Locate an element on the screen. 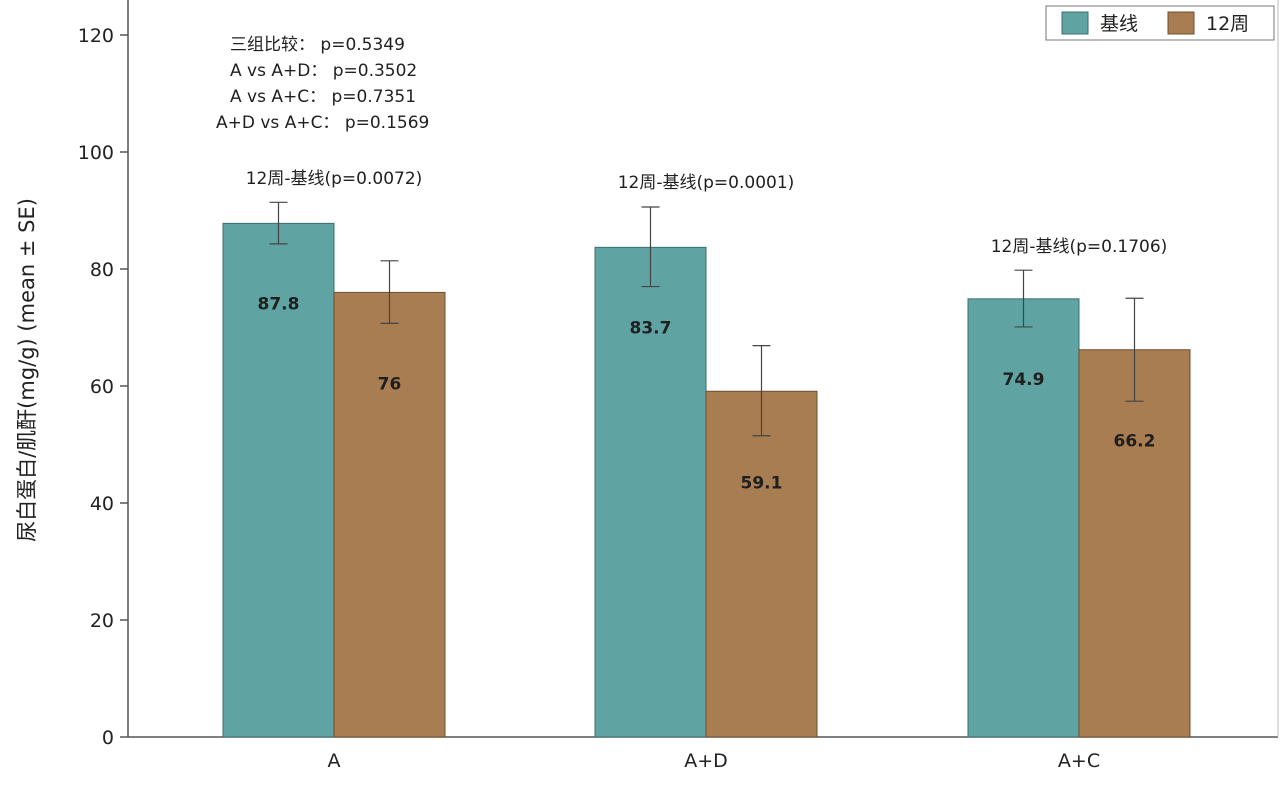 Image resolution: width=1282 pixels, height=790 pixels. y-axis-label: 尿白蛋白/肌酐(mg/g) (mean ± SE) is located at coordinates (27, 370).